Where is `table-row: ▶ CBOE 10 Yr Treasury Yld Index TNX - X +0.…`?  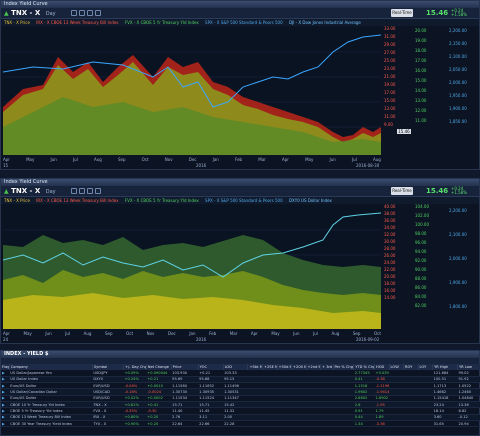 table-row: ▶ CBOE 10 Yr Treasury Yld Index TNX - X +0.… is located at coordinates (240, 405).